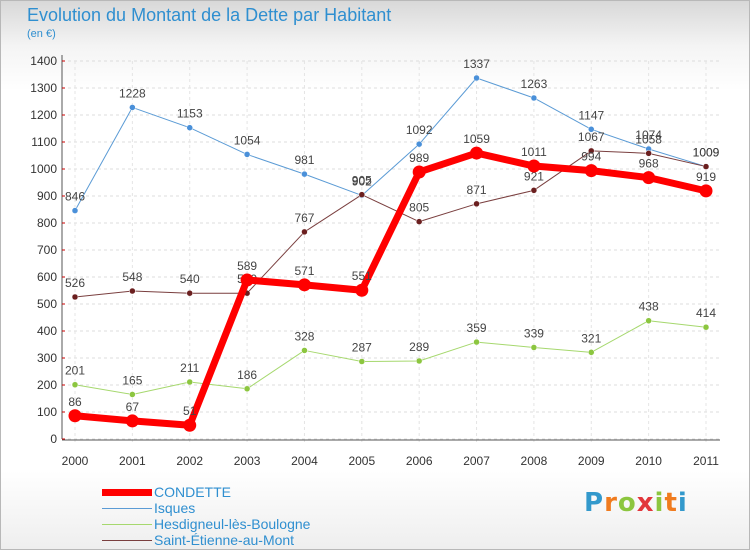 Image resolution: width=750 pixels, height=550 pixels. I want to click on data-label: 359, so click(477, 328).